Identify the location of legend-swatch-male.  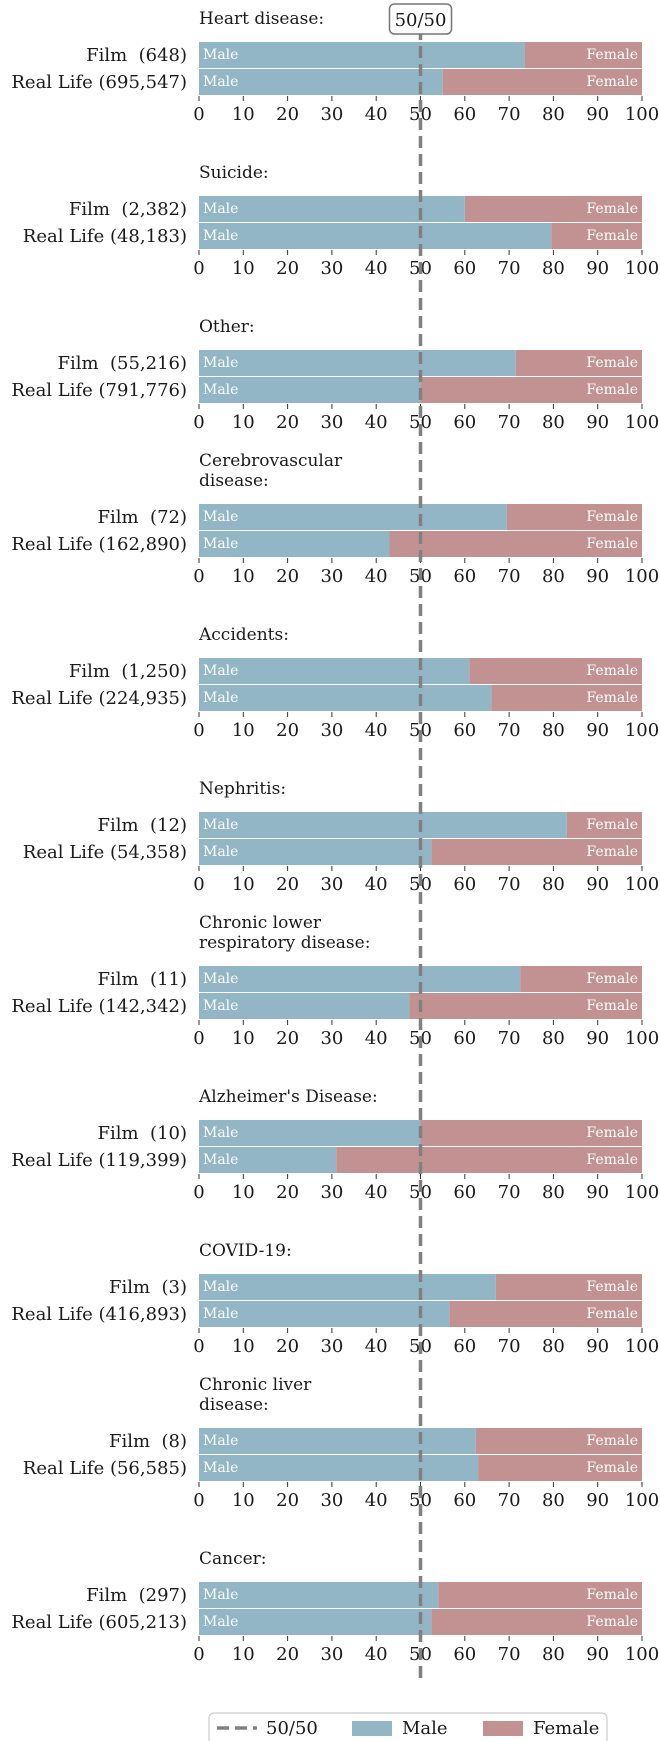
(372, 1728).